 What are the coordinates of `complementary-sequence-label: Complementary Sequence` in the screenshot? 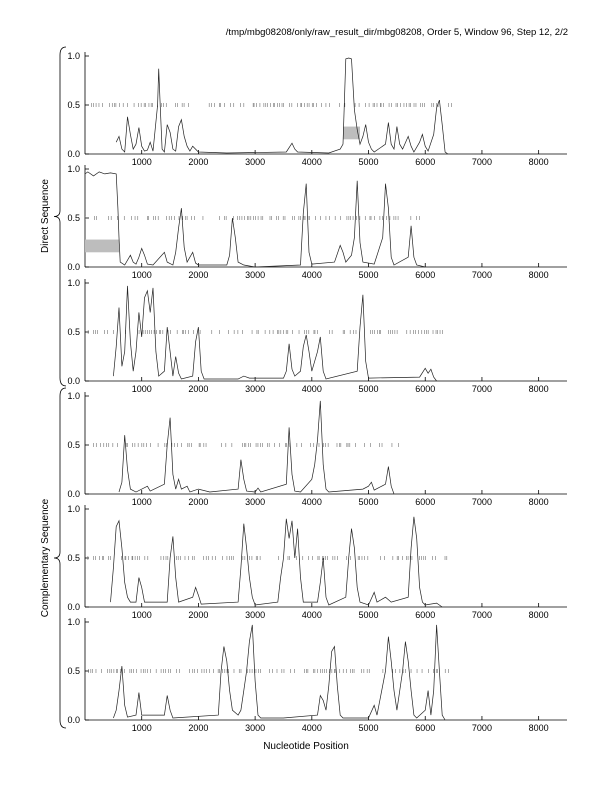 It's located at (45, 557).